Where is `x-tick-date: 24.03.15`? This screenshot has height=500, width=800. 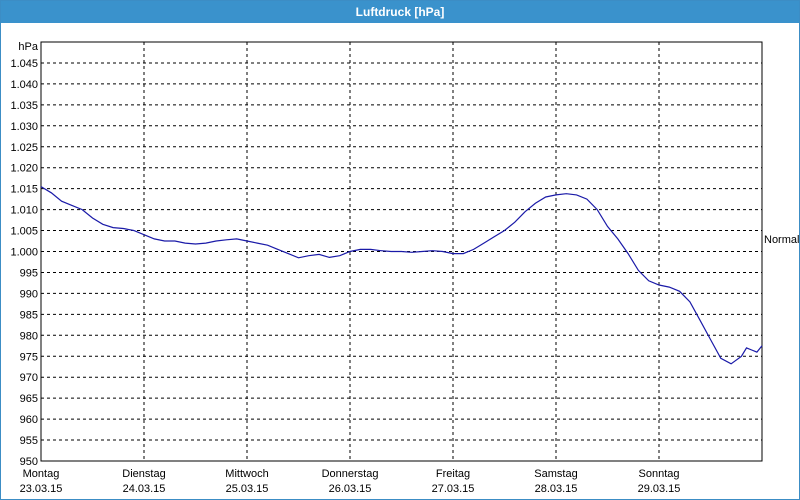
x-tick-date: 24.03.15 is located at coordinates (144, 489).